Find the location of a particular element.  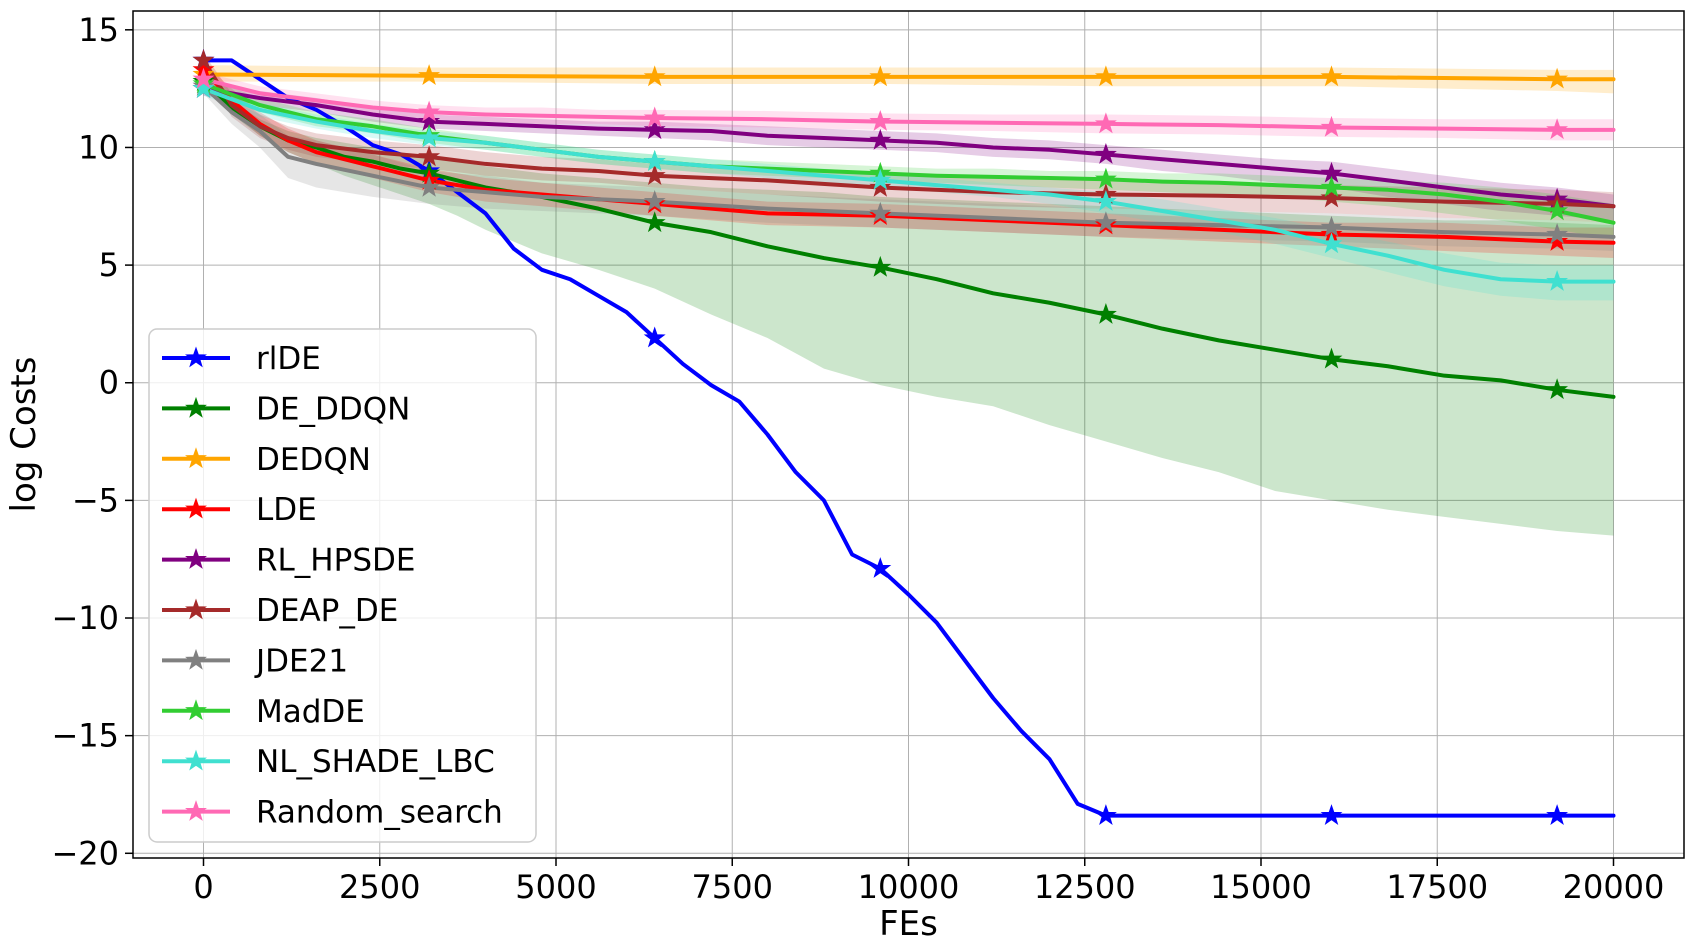

y-tick-label: −15 is located at coordinates (85, 736).